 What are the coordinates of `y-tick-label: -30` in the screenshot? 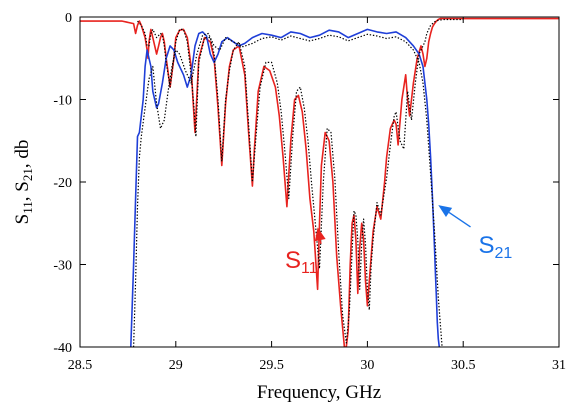 It's located at (62, 266).